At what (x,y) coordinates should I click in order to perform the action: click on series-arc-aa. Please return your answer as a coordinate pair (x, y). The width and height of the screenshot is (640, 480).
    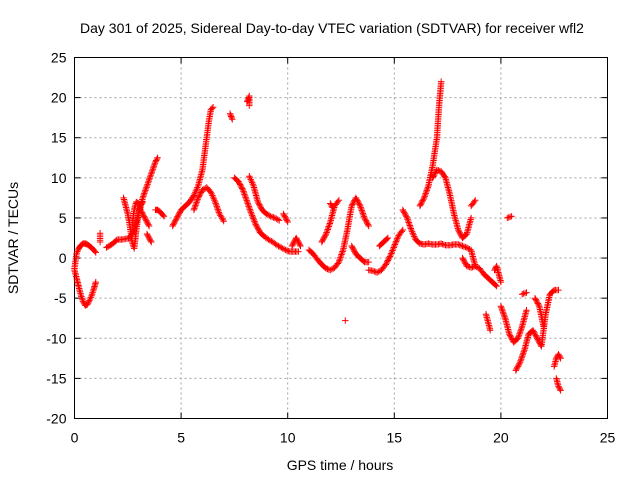
    Looking at the image, I should click on (498, 274).